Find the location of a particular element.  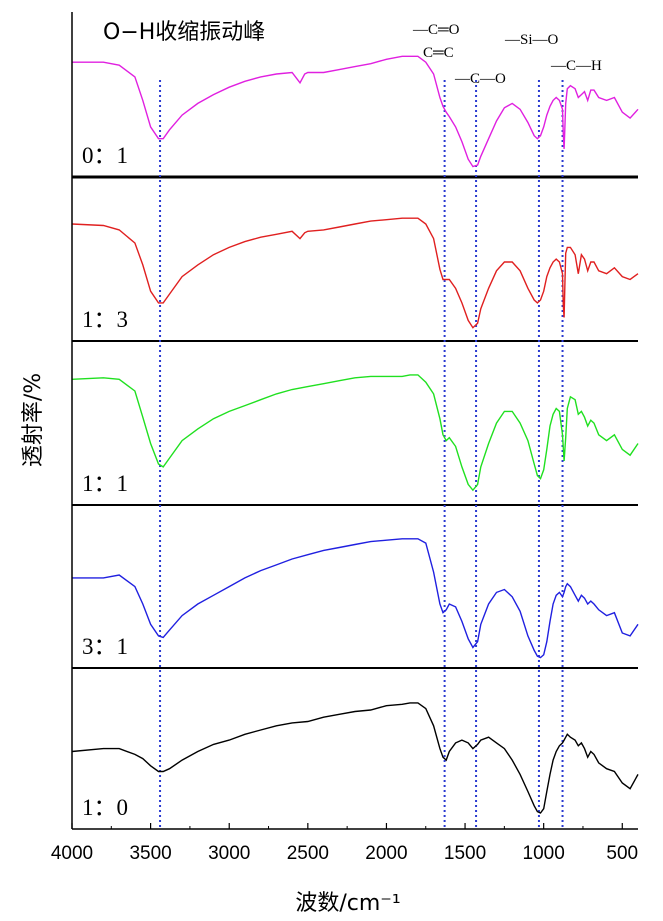

series-label: 1：3 is located at coordinates (105, 319).